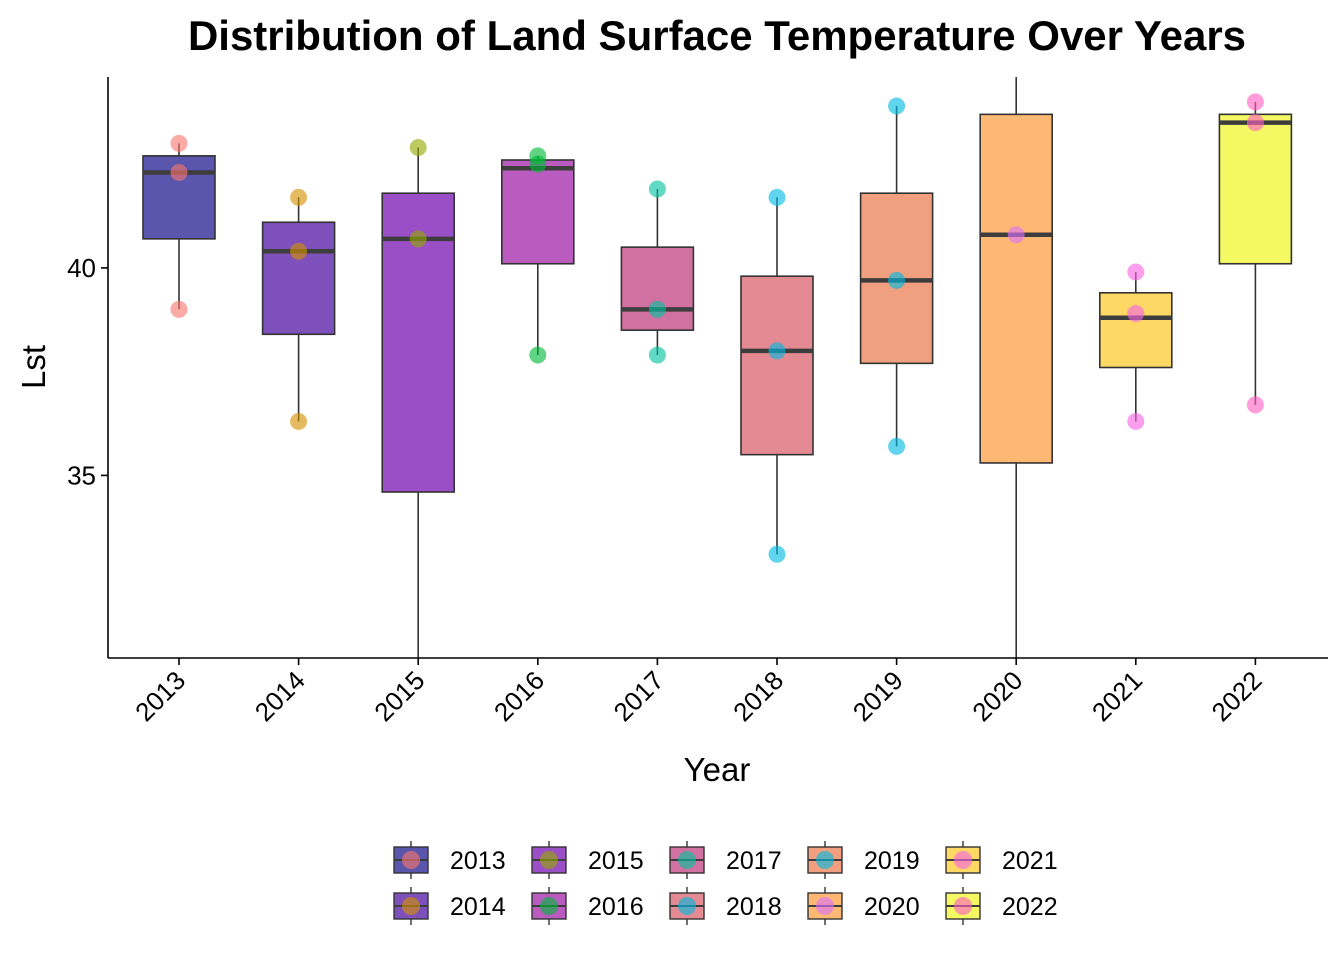 The width and height of the screenshot is (1344, 960). I want to click on box-2019, so click(896, 276).